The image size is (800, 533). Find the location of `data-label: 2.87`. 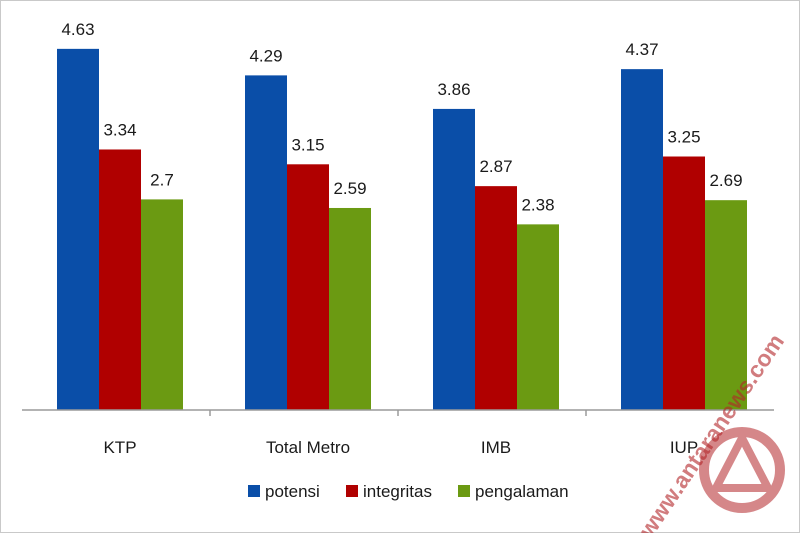

data-label: 2.87 is located at coordinates (495, 166).